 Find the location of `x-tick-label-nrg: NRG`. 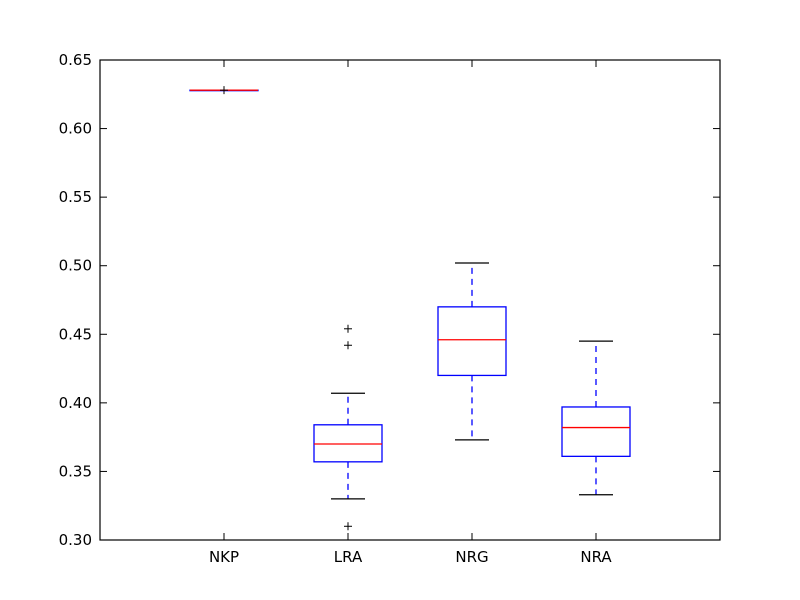

x-tick-label-nrg: NRG is located at coordinates (471, 557).